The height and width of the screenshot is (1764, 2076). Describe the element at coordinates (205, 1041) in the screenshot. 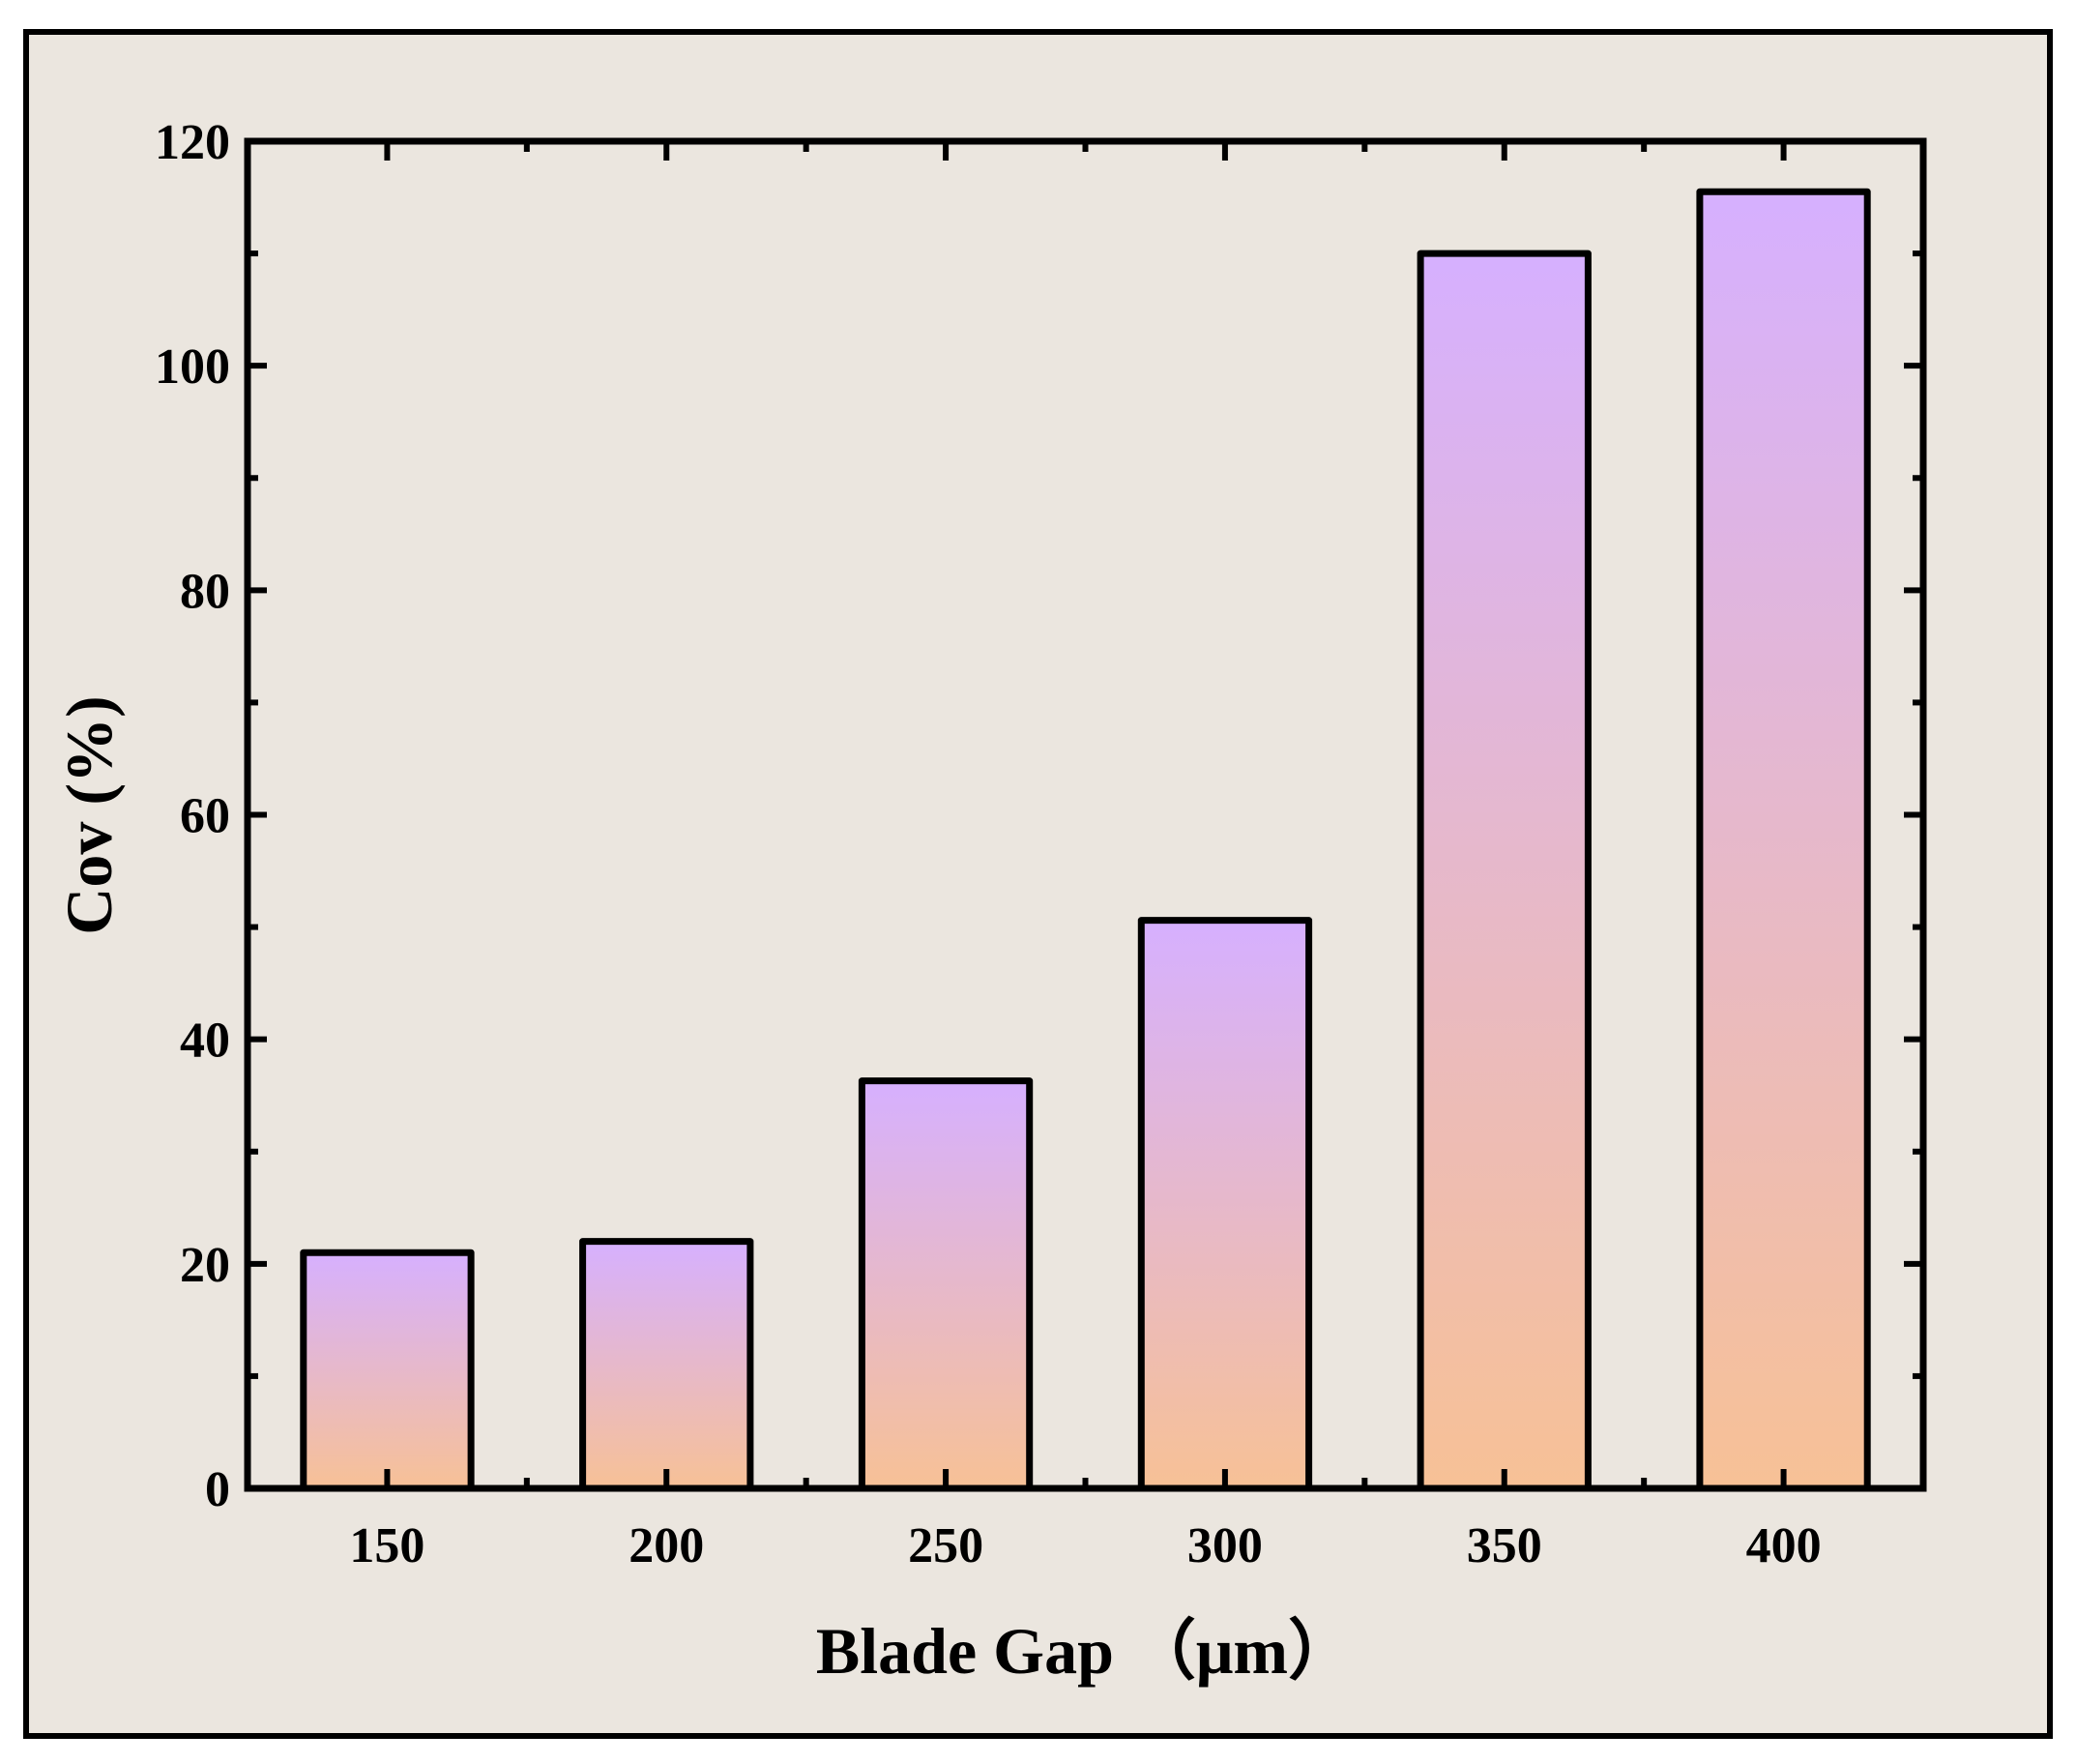

I see `y-tick-label-40: 40` at that location.